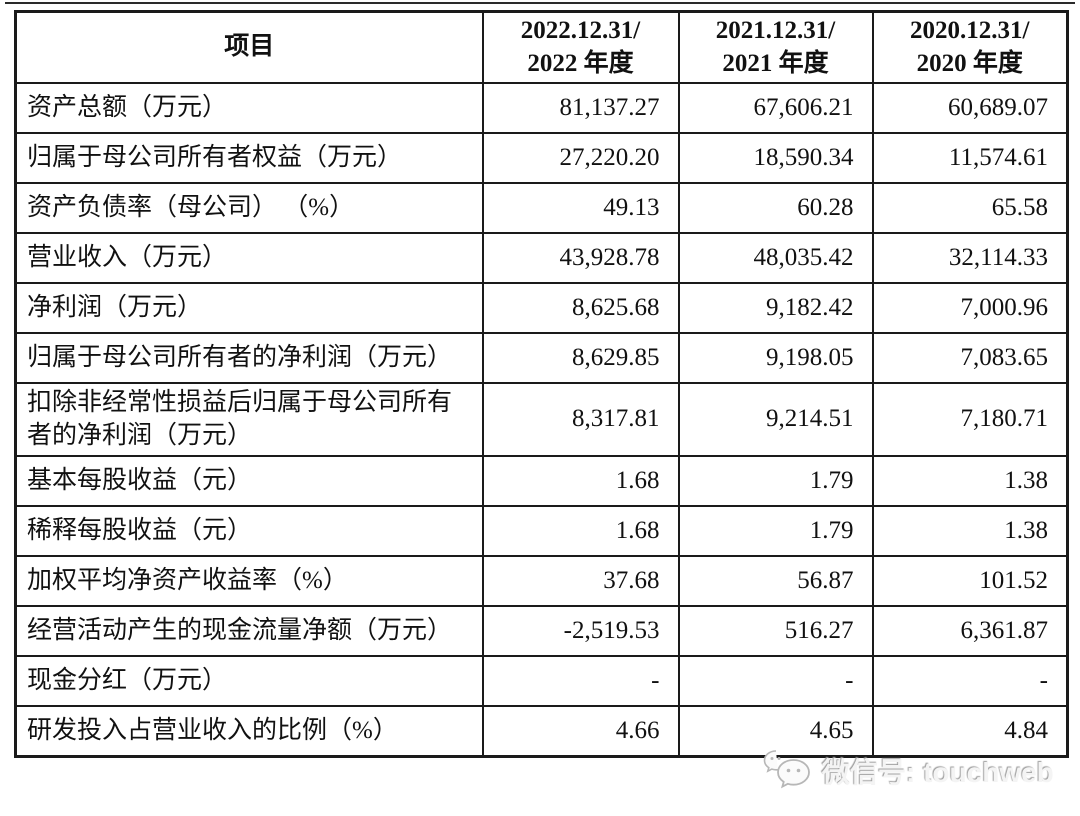 This screenshot has height=816, width=1080. What do you see at coordinates (970, 631) in the screenshot?
I see `row-value-cell: 6,361.87` at bounding box center [970, 631].